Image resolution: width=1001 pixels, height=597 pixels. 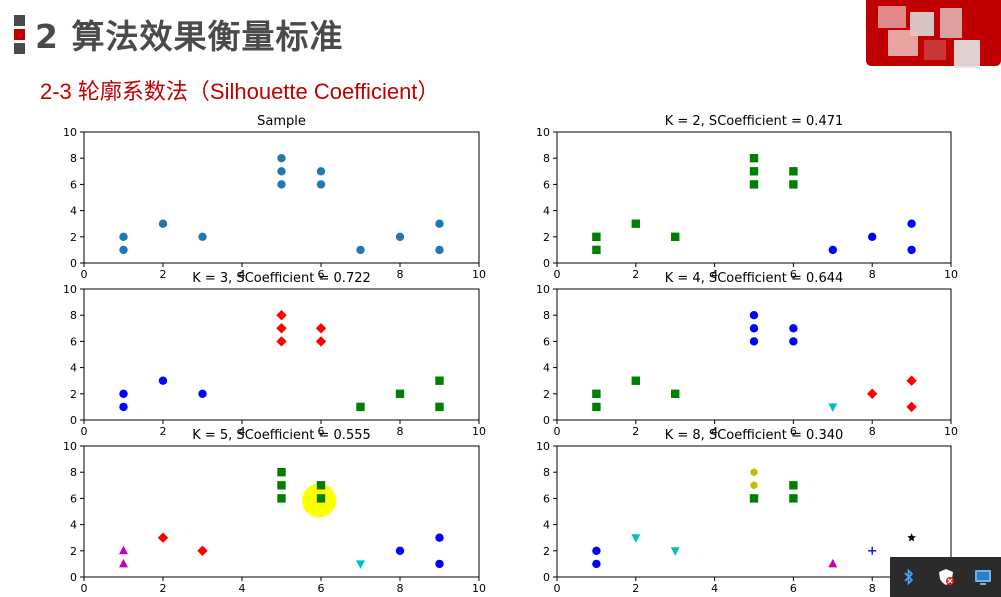 I want to click on chart-title: K = 5, SCoefficient = 0.555, so click(x=281, y=435).